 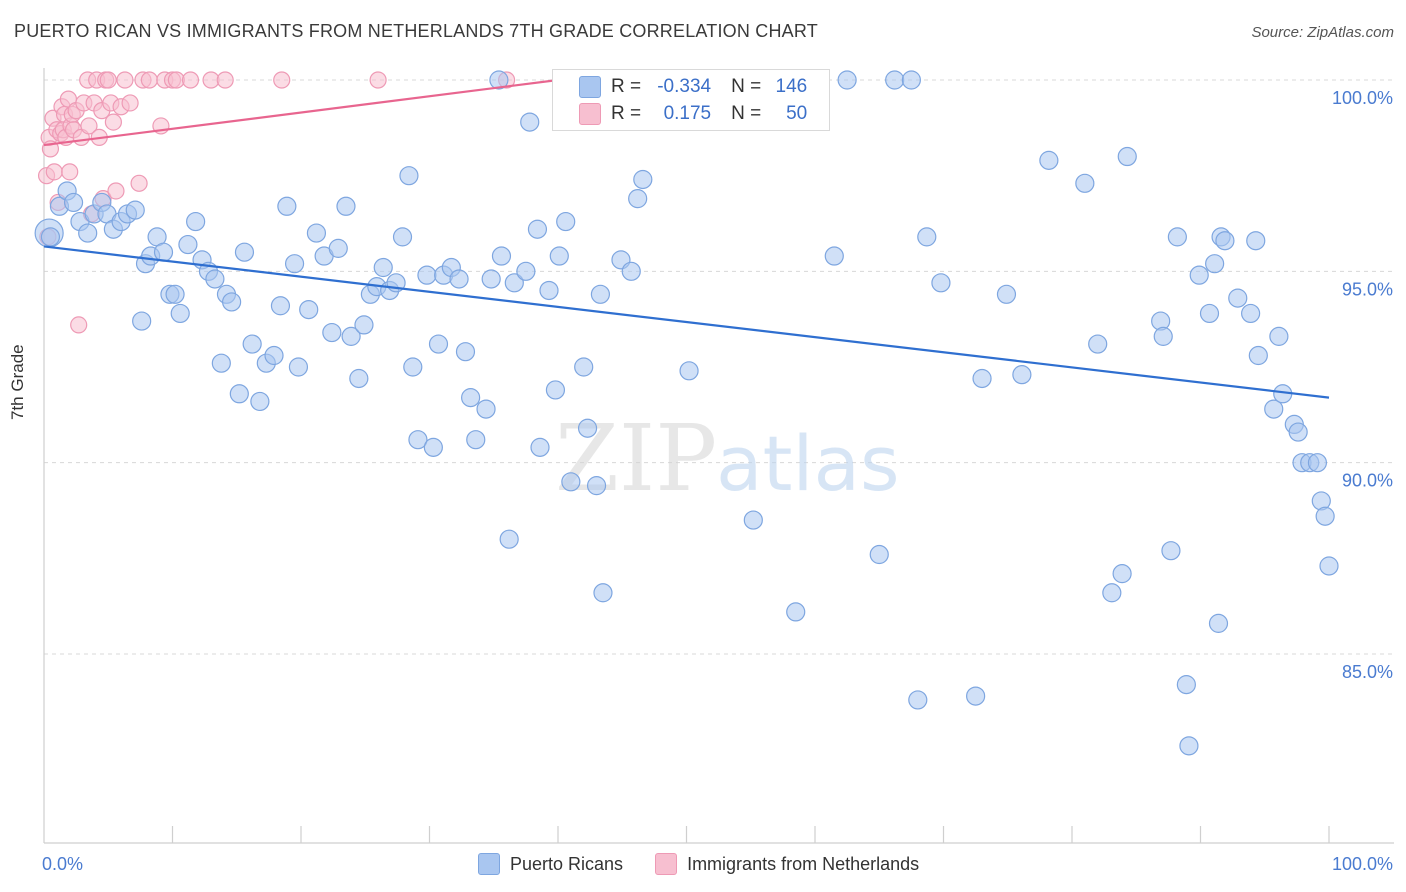 What do you see at coordinates (1367, 289) in the screenshot?
I see `y-tick-label: 95.0%` at bounding box center [1367, 289].